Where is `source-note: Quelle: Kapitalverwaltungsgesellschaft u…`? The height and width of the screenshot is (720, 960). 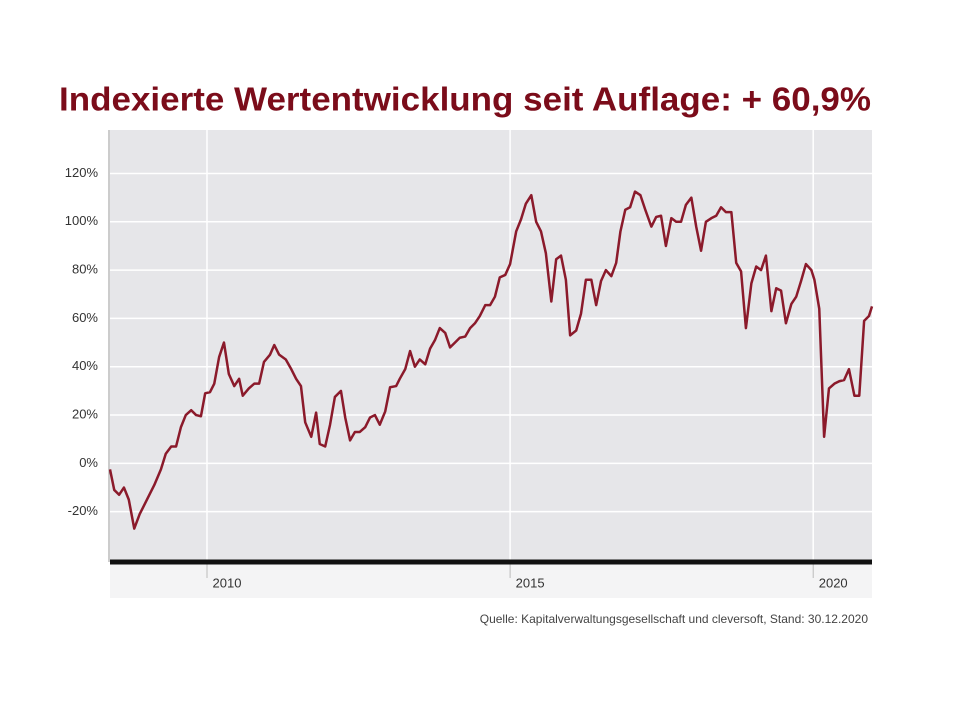
source-note: Quelle: Kapitalverwaltungsgesellschaft u… is located at coordinates (674, 619).